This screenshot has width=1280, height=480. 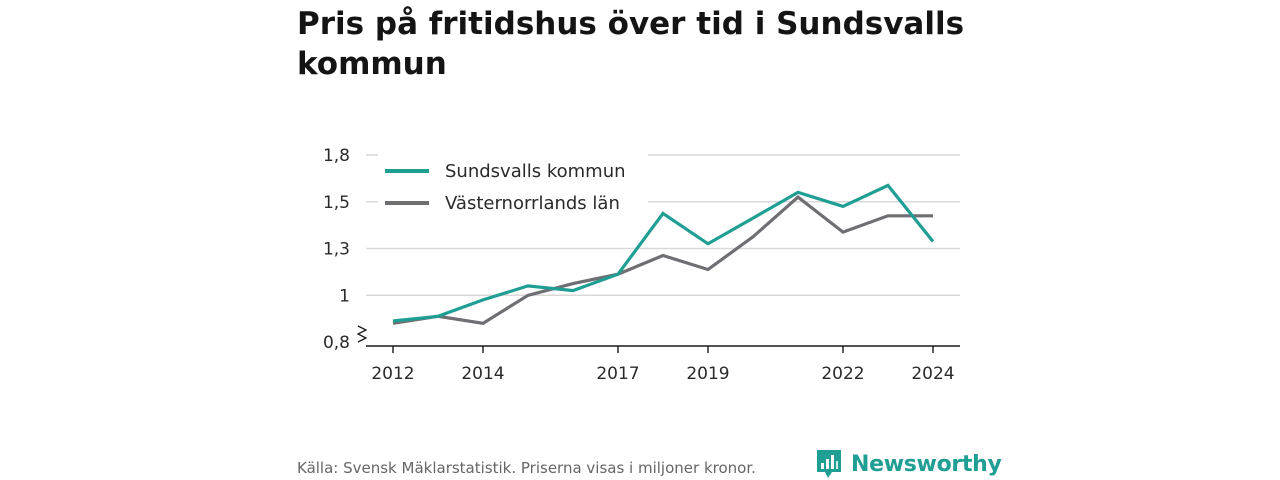 What do you see at coordinates (662, 260) in the screenshot?
I see `series-line-vasternorrlands-lan` at bounding box center [662, 260].